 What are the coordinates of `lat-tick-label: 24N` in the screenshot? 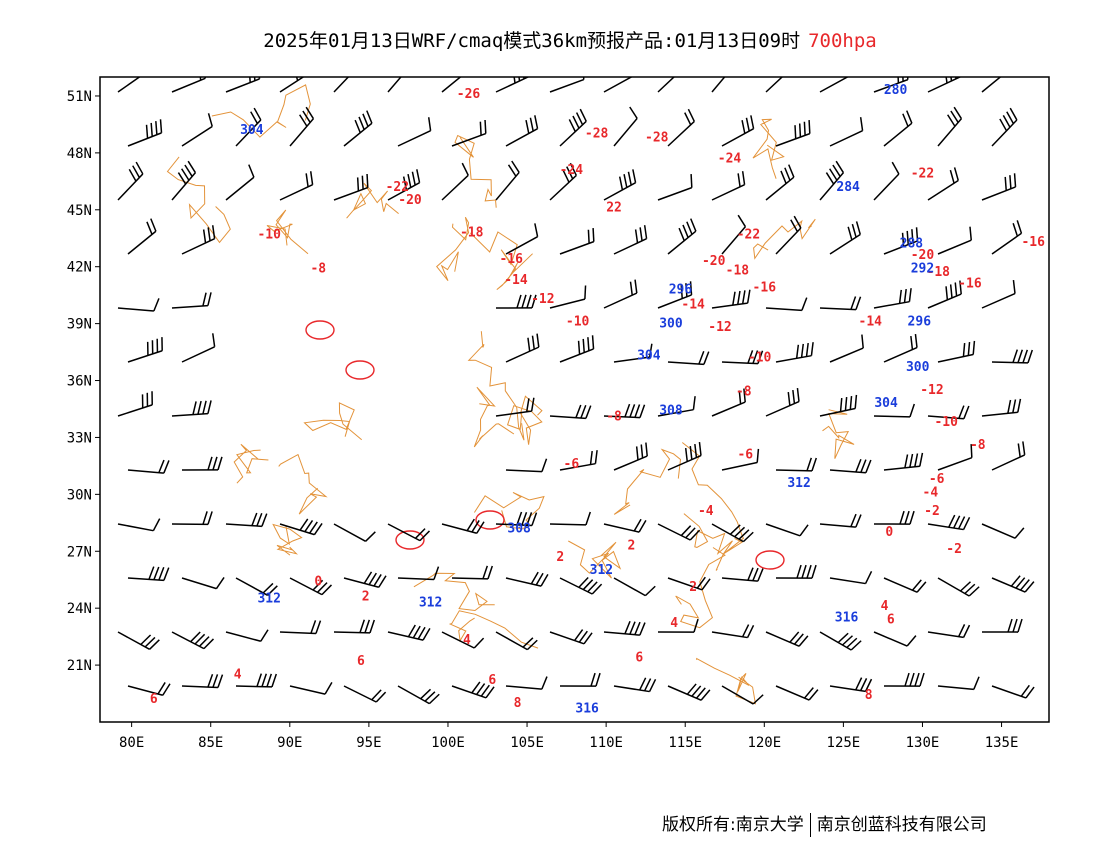 It's located at (79, 609).